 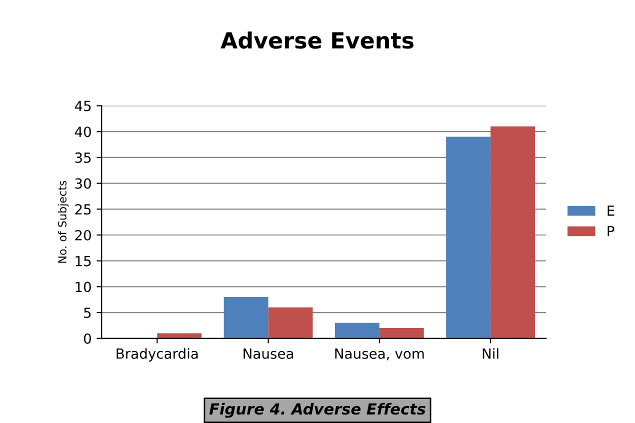 What do you see at coordinates (379, 354) in the screenshot?
I see `x-tick-label: Nausea, vom` at bounding box center [379, 354].